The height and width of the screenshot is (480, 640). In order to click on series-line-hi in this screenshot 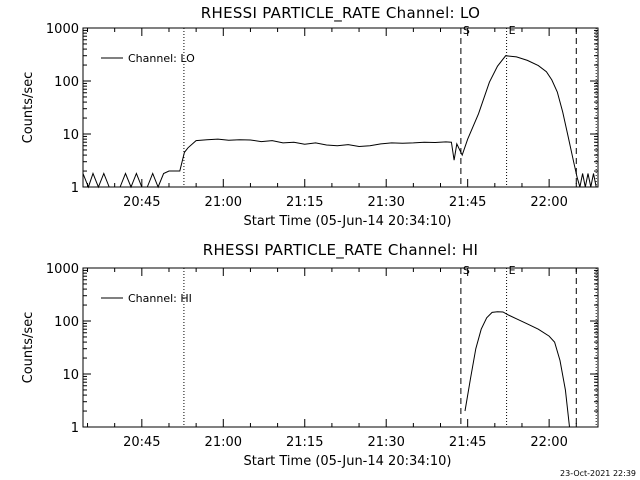, I will do `click(517, 369)`.